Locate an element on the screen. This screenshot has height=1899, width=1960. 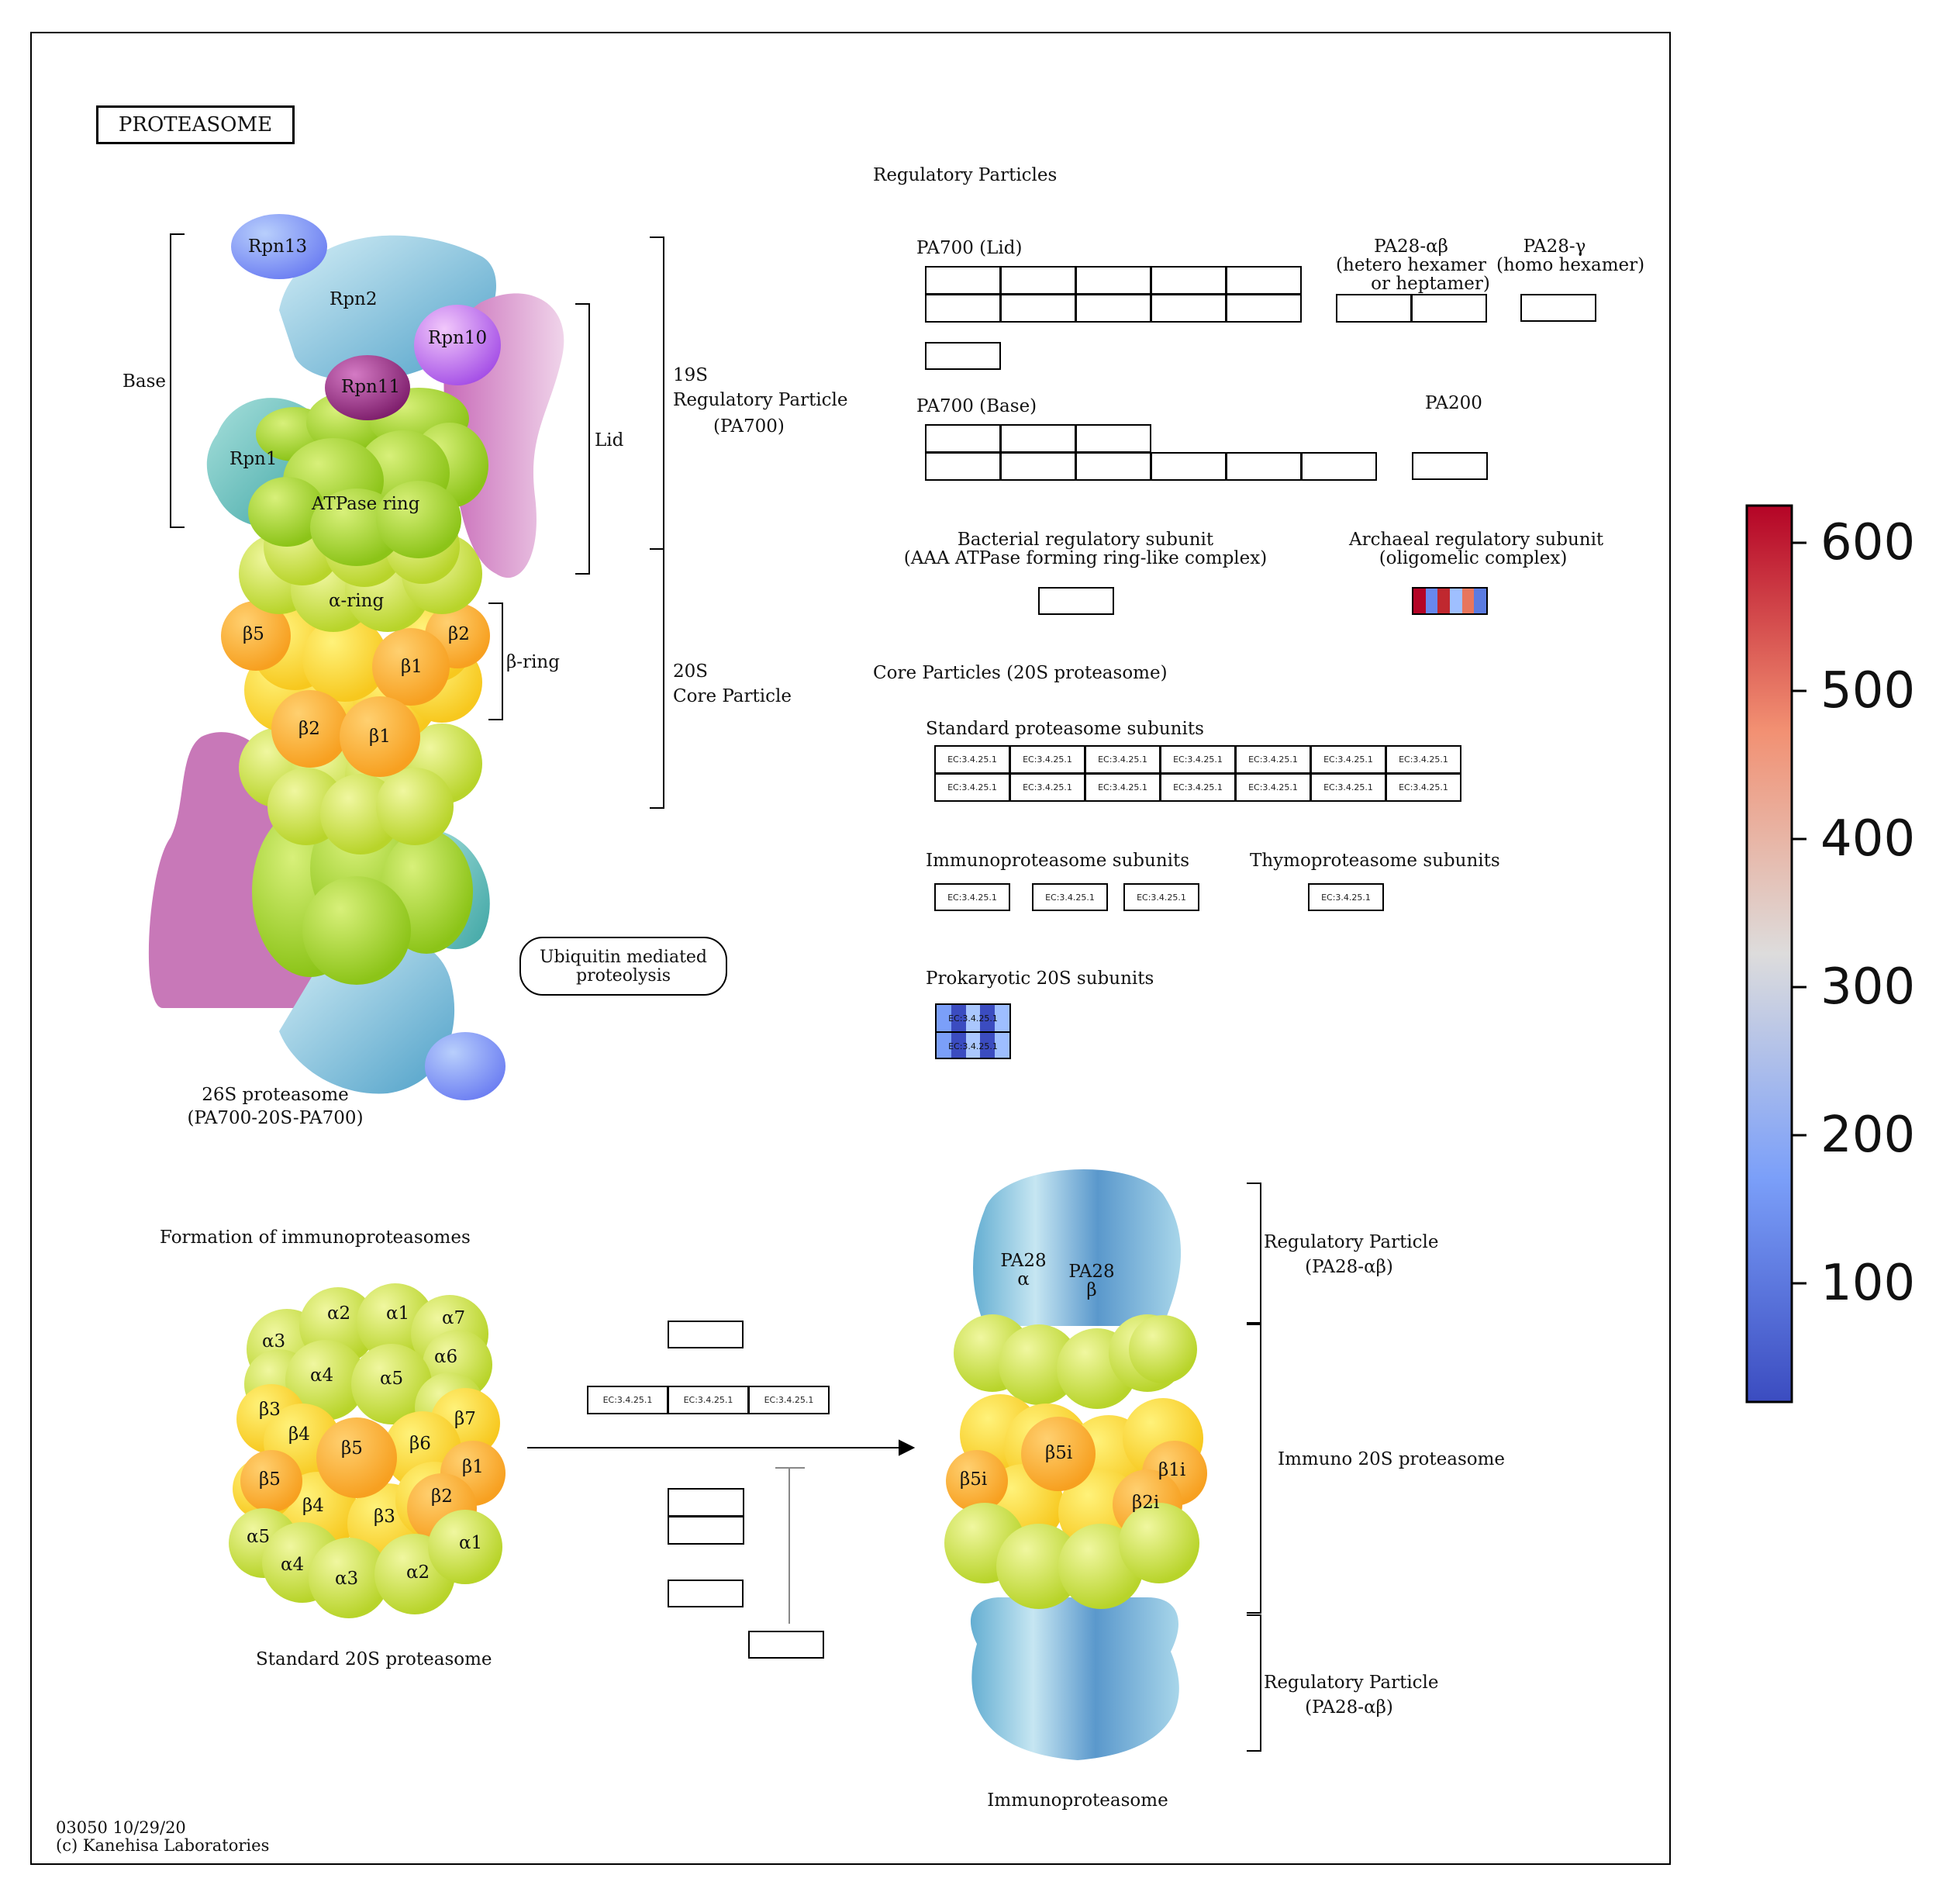
atpase-ring-label: ATPase ring is located at coordinates (366, 504).